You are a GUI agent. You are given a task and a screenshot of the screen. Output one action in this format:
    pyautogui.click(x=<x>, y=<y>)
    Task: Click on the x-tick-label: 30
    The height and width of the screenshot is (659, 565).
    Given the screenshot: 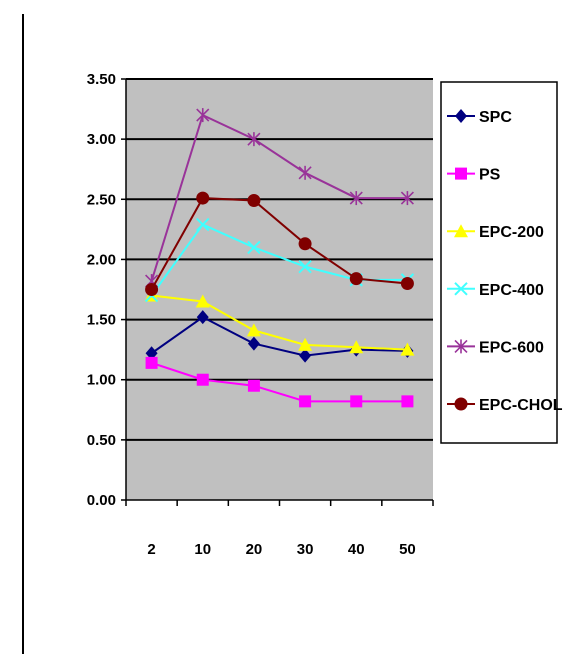 What is the action you would take?
    pyautogui.click(x=305, y=549)
    